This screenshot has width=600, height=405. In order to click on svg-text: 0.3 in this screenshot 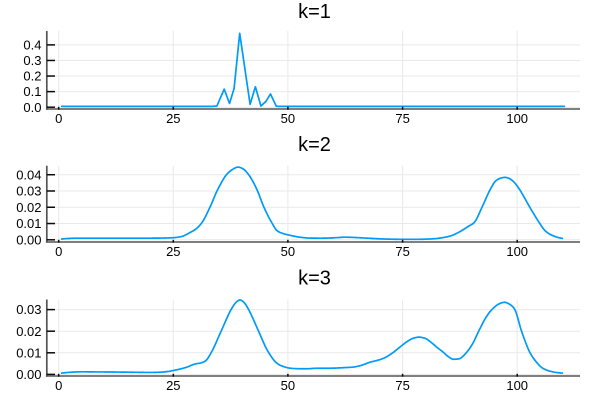, I will do `click(32, 60)`.